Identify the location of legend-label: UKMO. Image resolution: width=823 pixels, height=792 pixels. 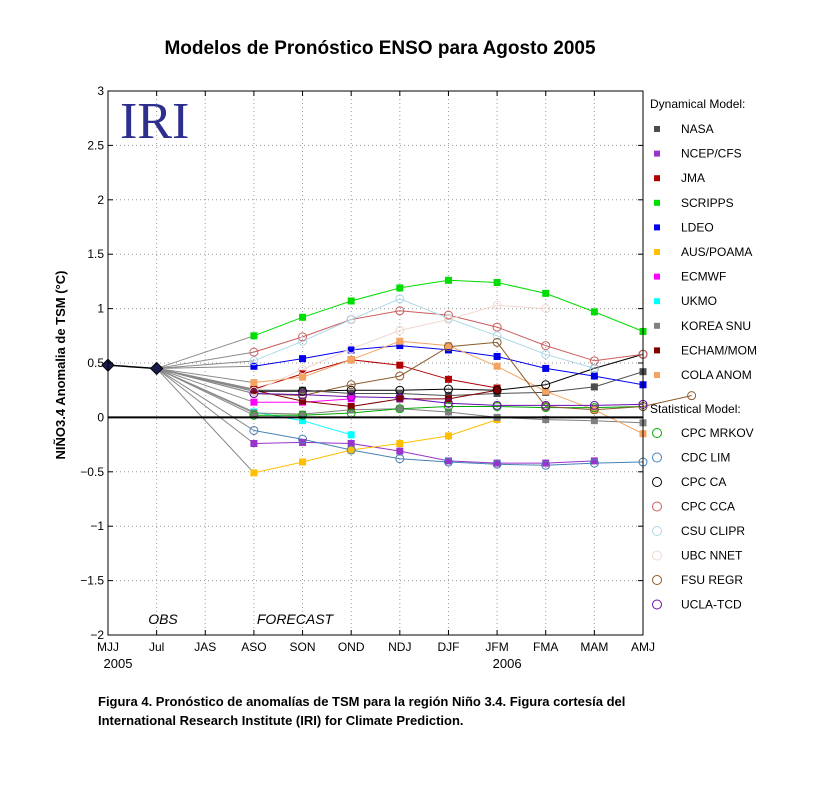
(699, 301).